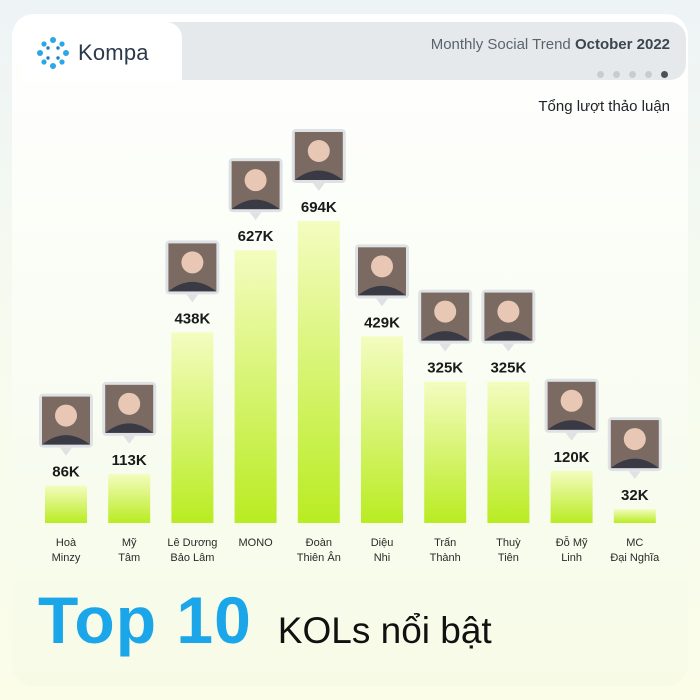 Image resolution: width=700 pixels, height=700 pixels. I want to click on brand-tab, so click(102, 52).